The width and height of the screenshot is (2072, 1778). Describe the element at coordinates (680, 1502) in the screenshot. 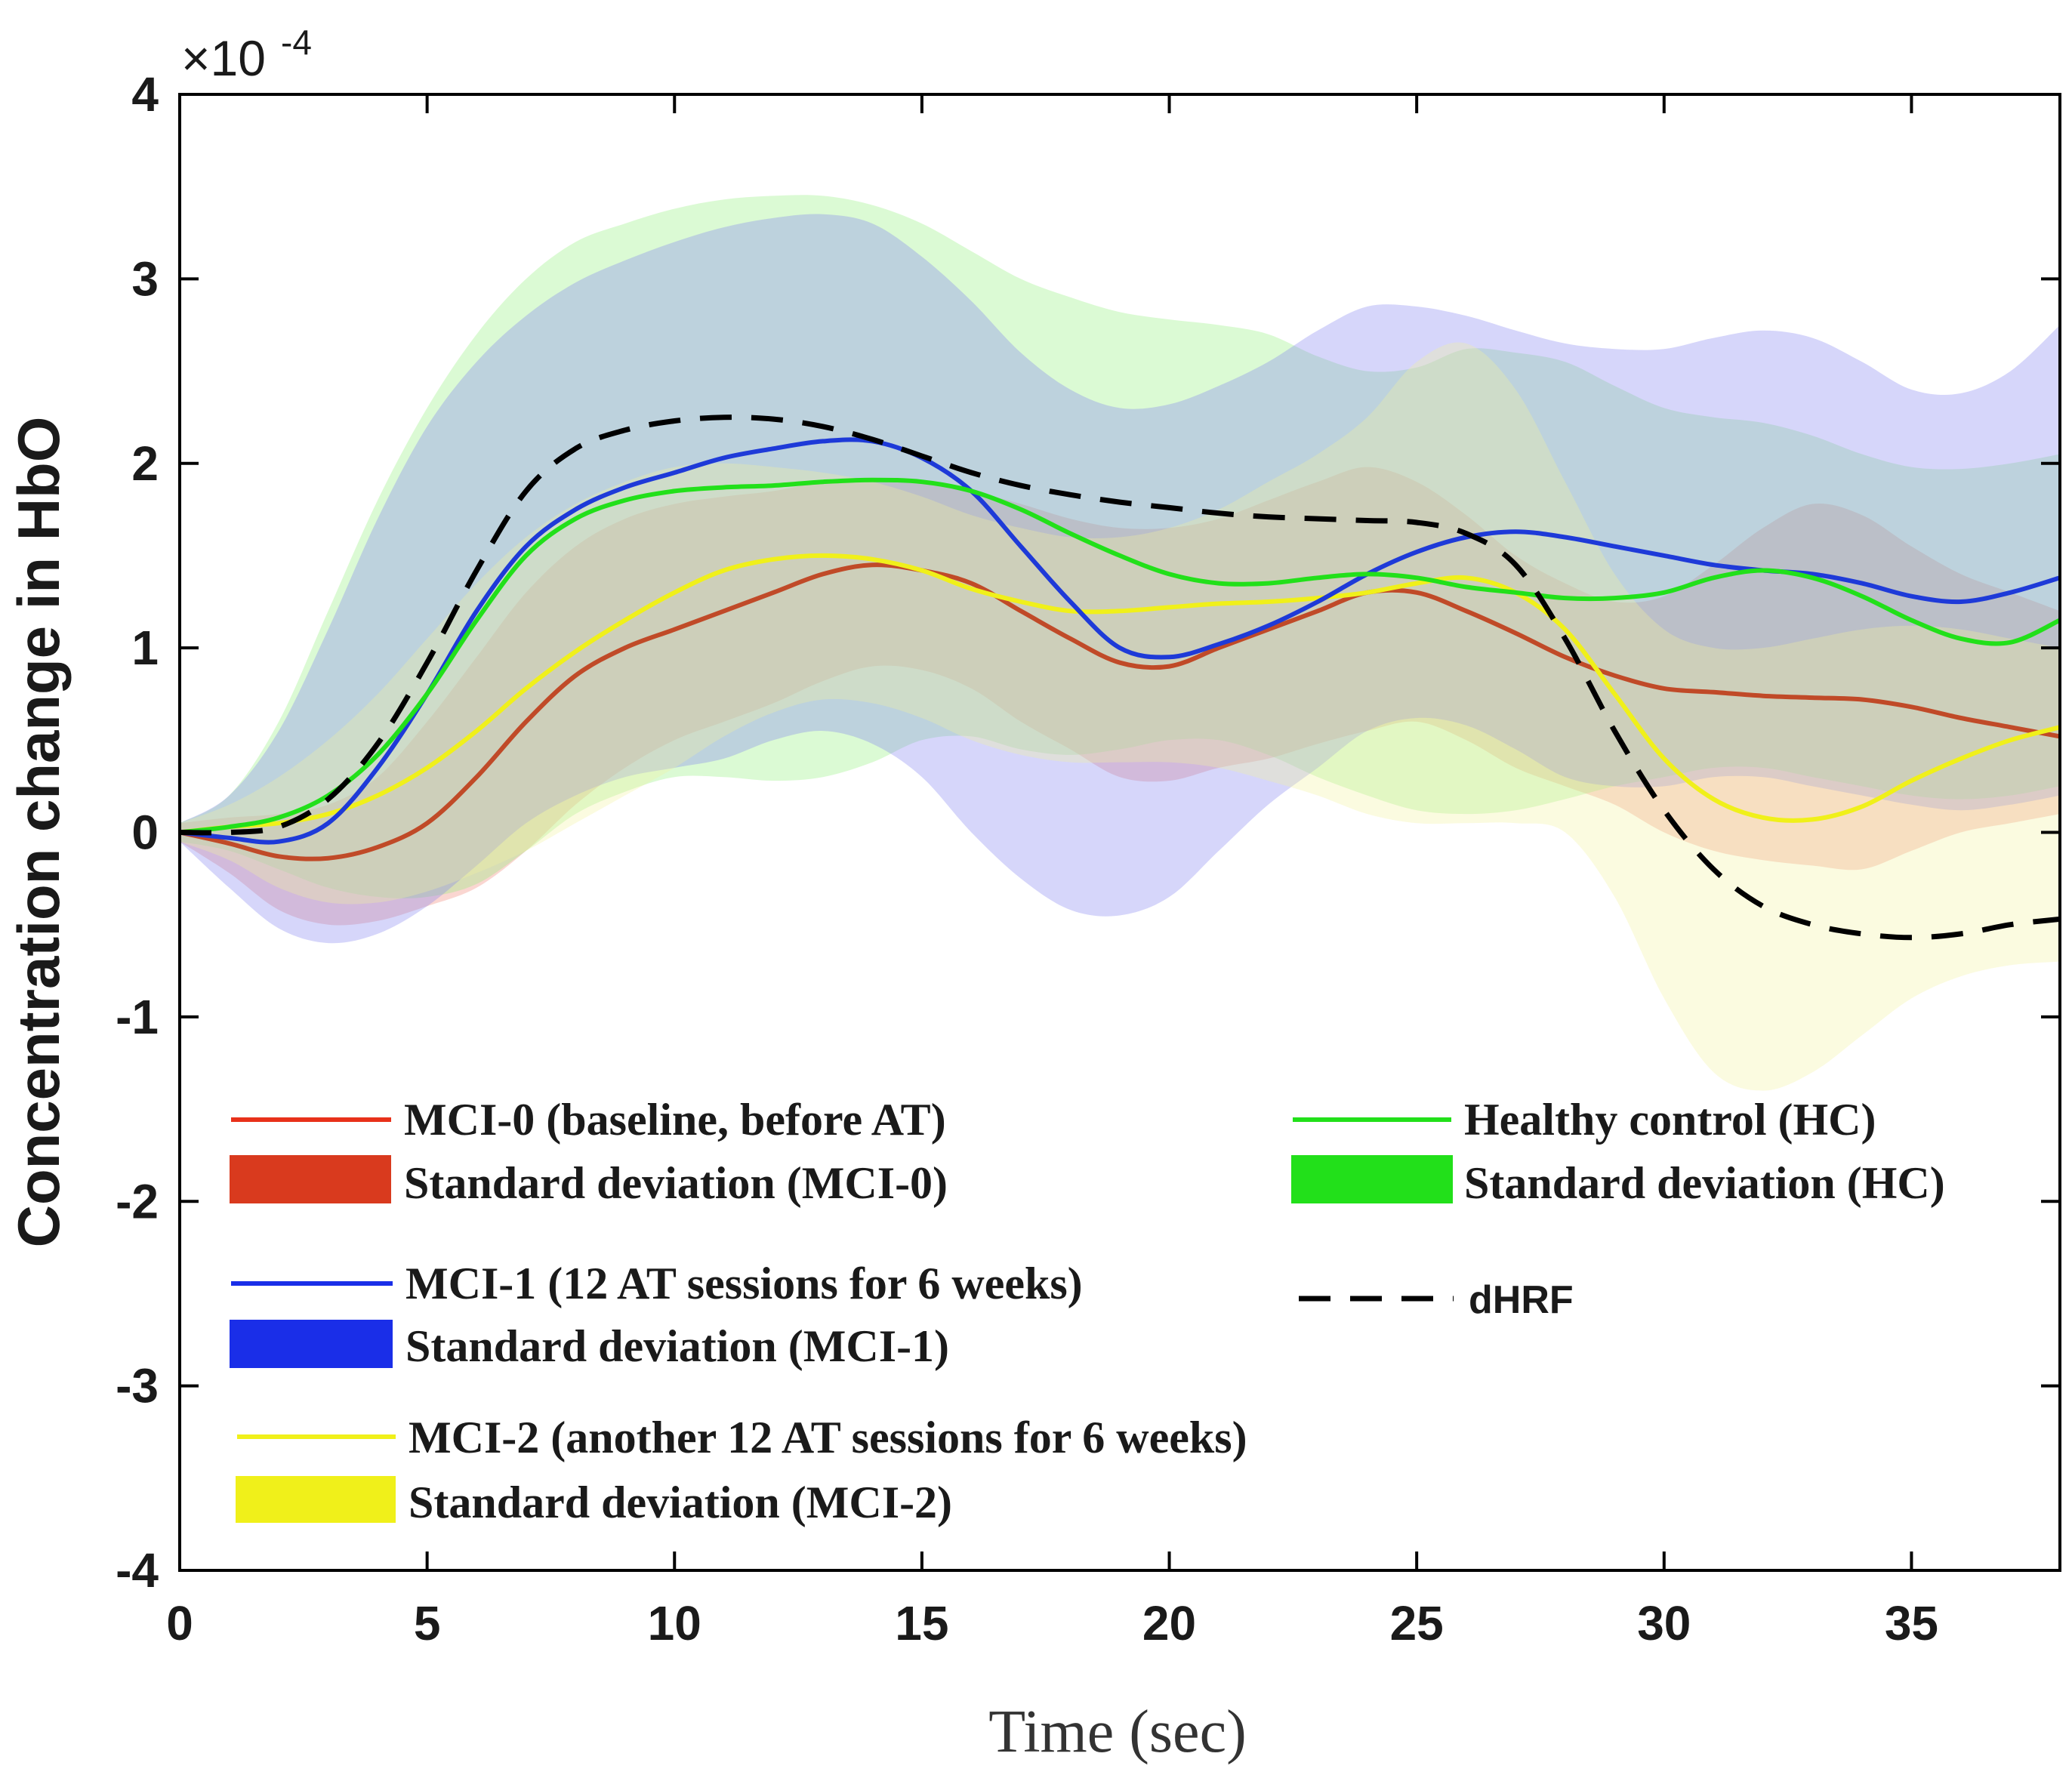

I see `legend-label-mci2-sd: Standard deviation (MCI-2)` at that location.